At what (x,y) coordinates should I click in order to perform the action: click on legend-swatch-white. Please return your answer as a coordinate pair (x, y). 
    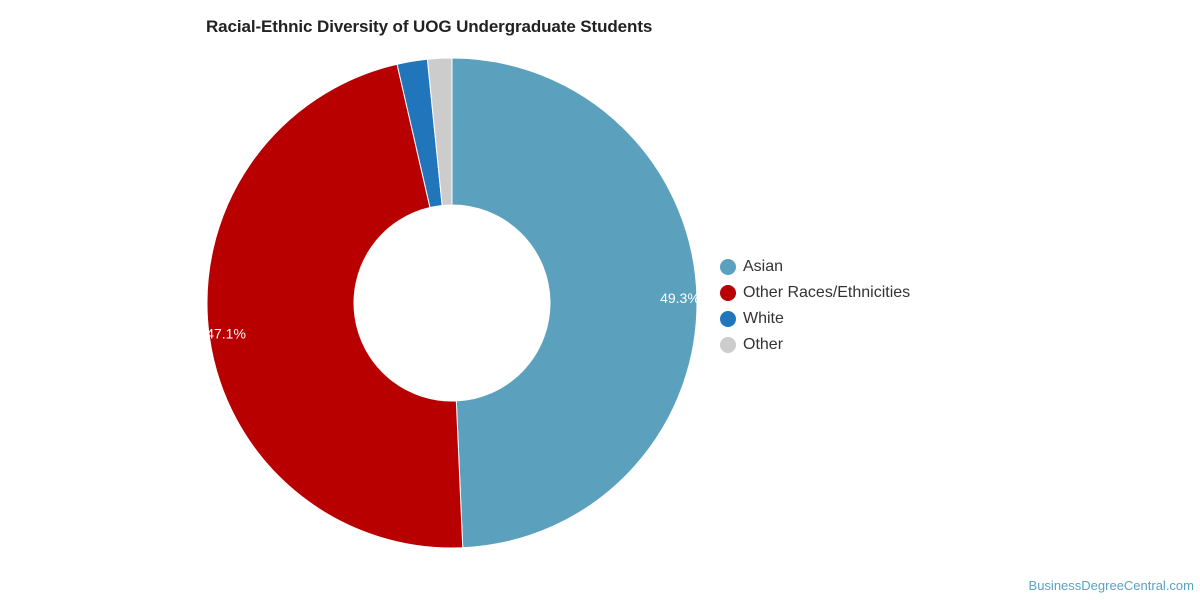
    Looking at the image, I should click on (728, 319).